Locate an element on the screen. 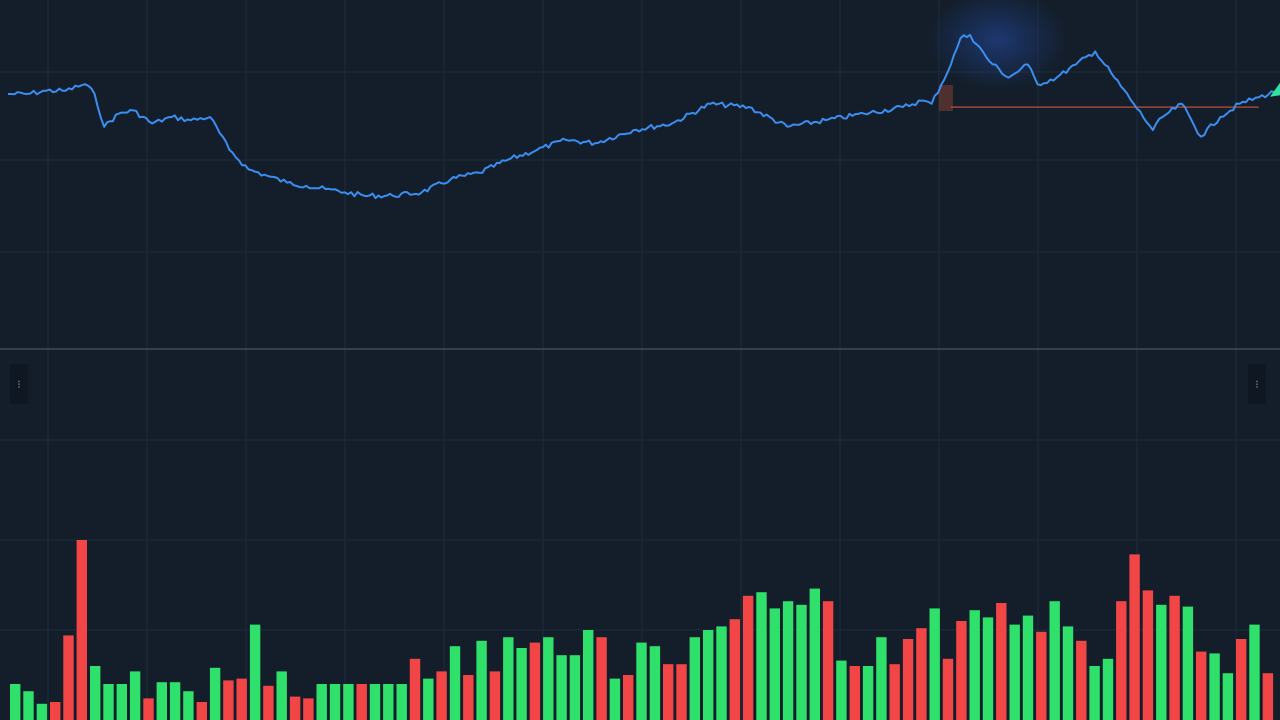 The image size is (1280, 720). left-handle-glyph: ⁝ is located at coordinates (19, 384).